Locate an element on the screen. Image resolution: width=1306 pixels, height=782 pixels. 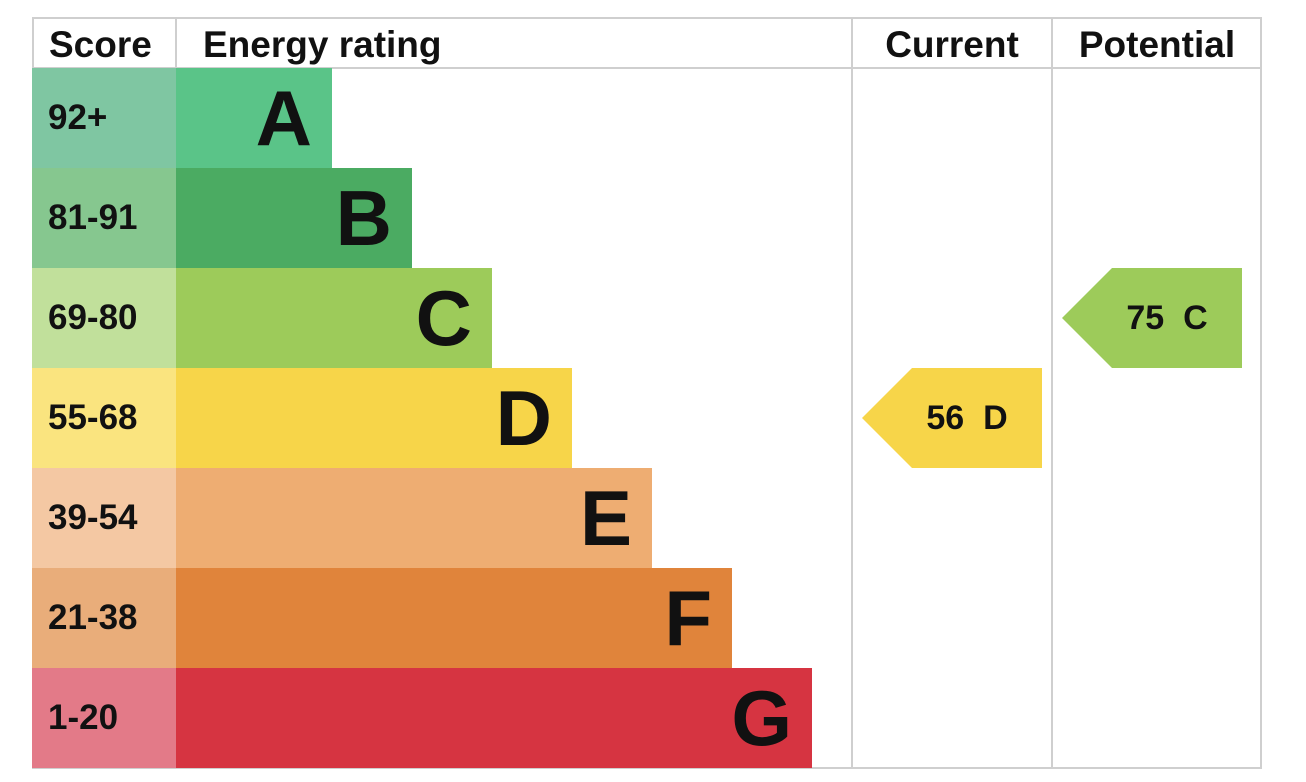
table-top-border is located at coordinates (647, 18).